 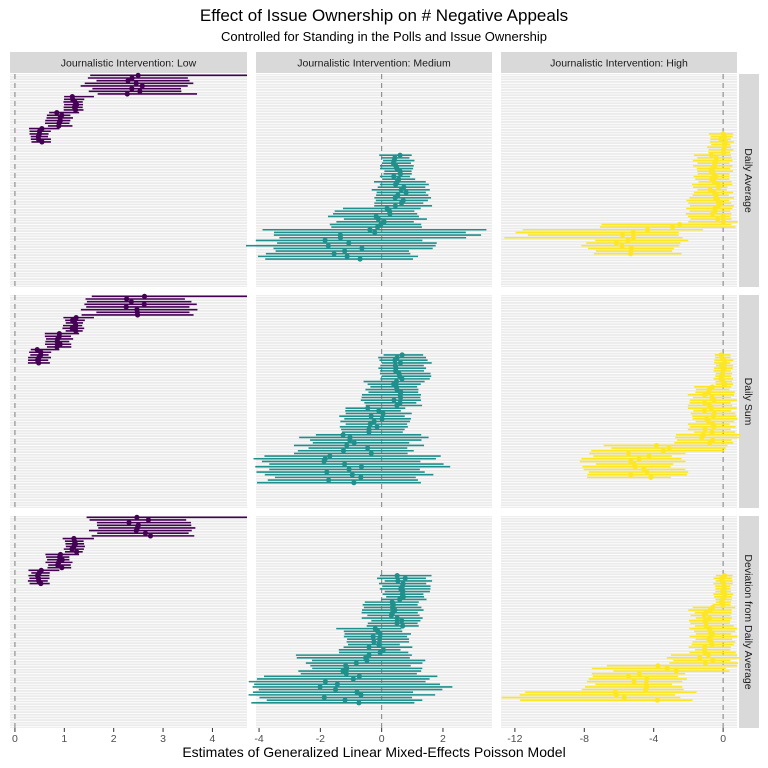 I want to click on column-strip-medium, so click(x=374, y=62).